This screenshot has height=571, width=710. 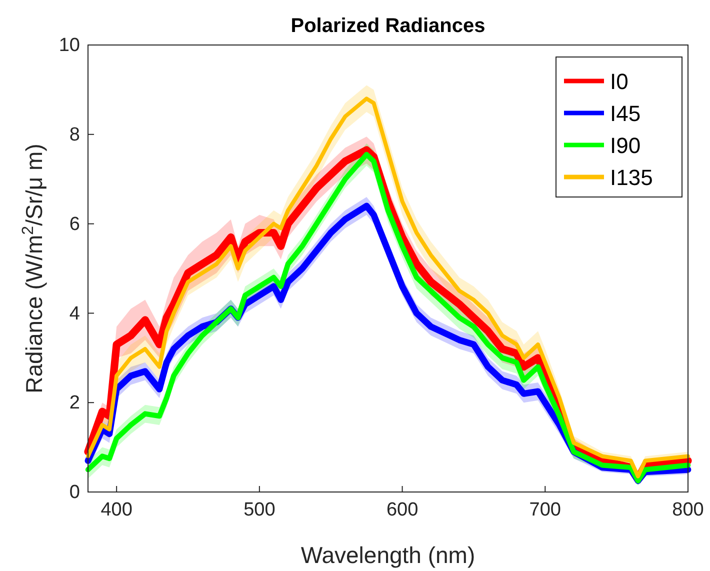 What do you see at coordinates (388, 555) in the screenshot?
I see `x-axis-title: Wavelength (nm)` at bounding box center [388, 555].